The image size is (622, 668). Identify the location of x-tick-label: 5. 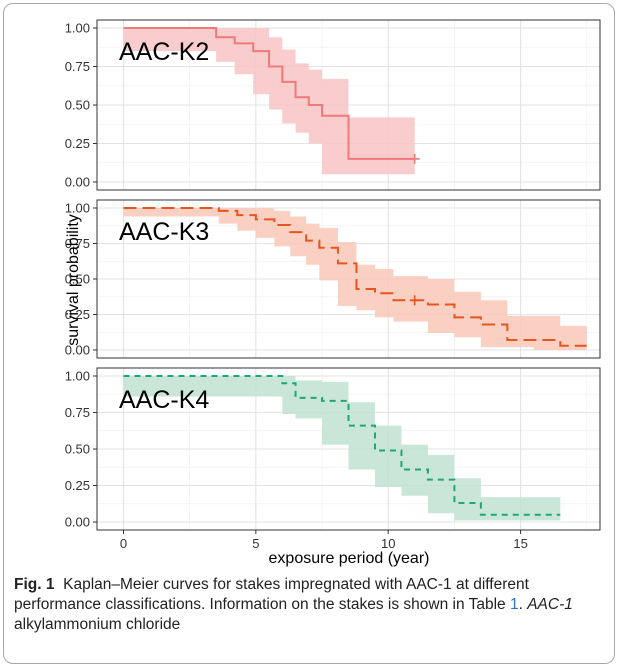
(255, 543).